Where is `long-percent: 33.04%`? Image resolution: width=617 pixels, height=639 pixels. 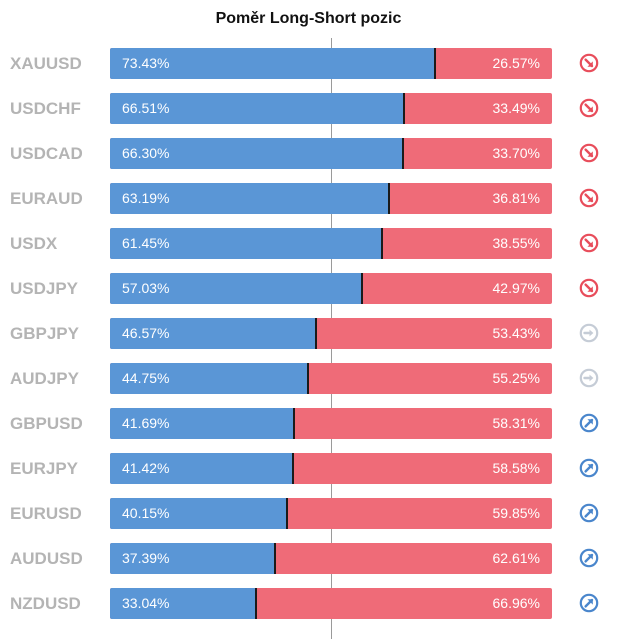 long-percent: 33.04% is located at coordinates (146, 603).